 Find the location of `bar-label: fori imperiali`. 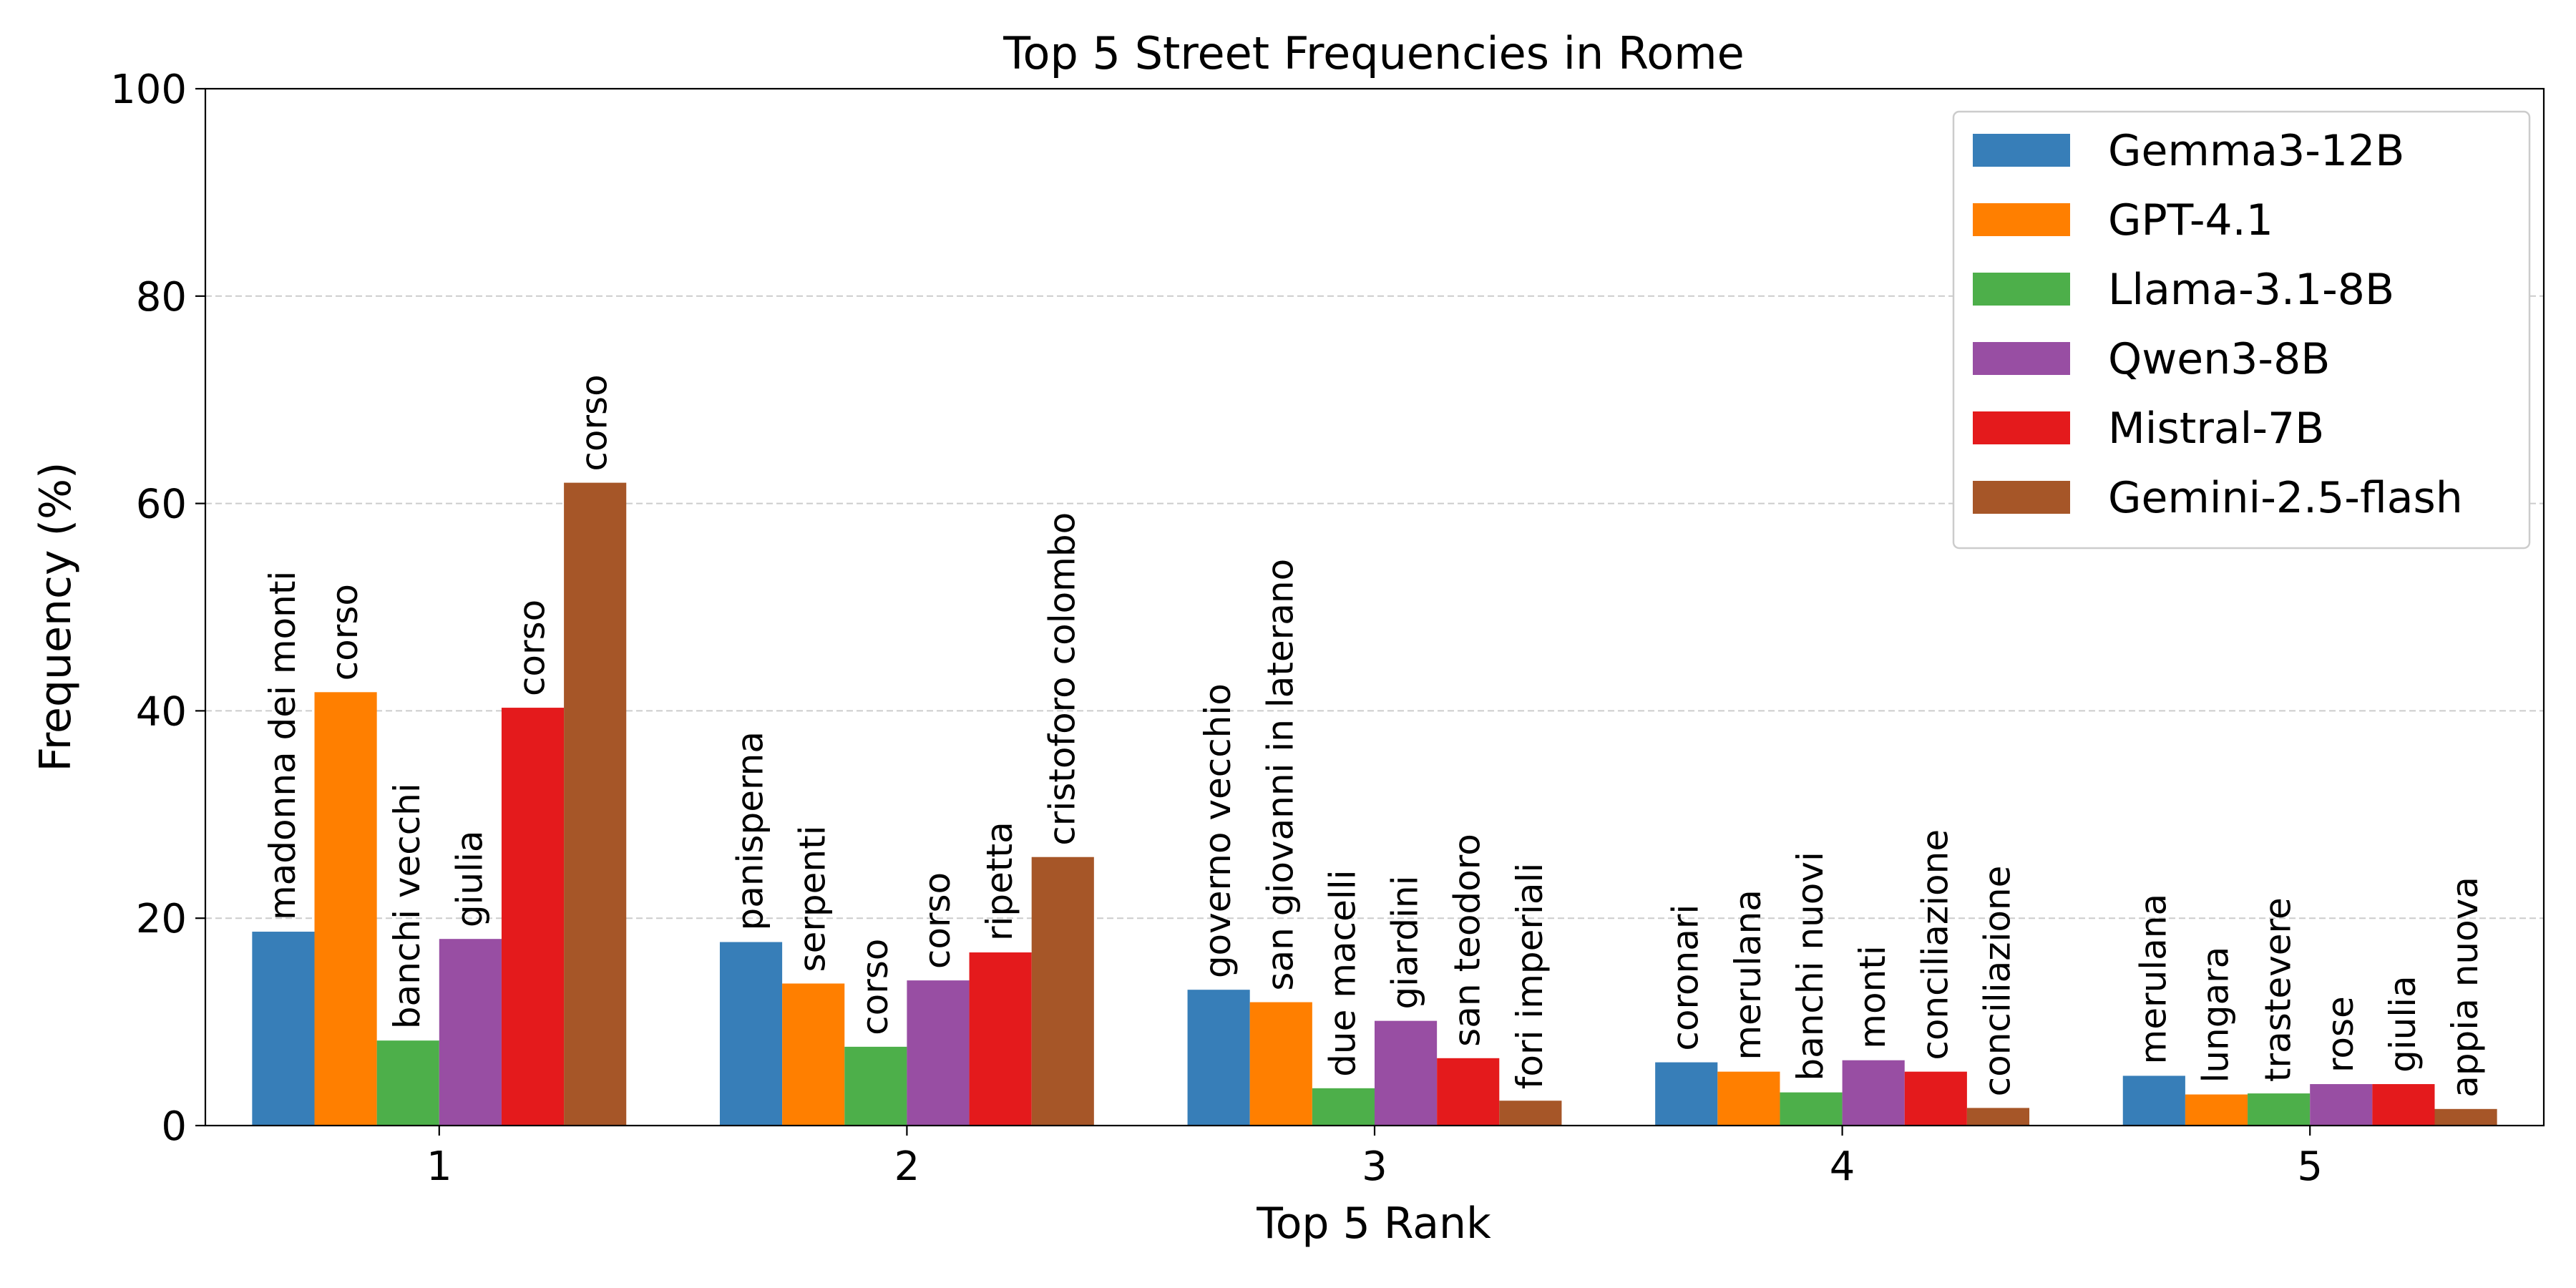

bar-label: fori imperiali is located at coordinates (1530, 976).